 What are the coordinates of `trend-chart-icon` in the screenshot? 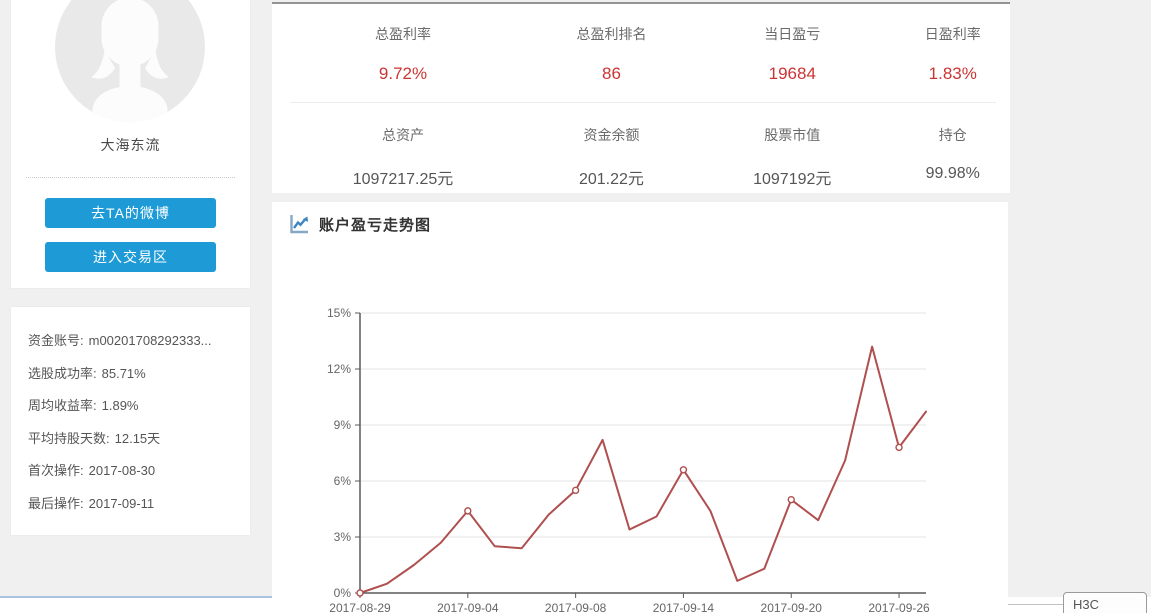 It's located at (299, 224).